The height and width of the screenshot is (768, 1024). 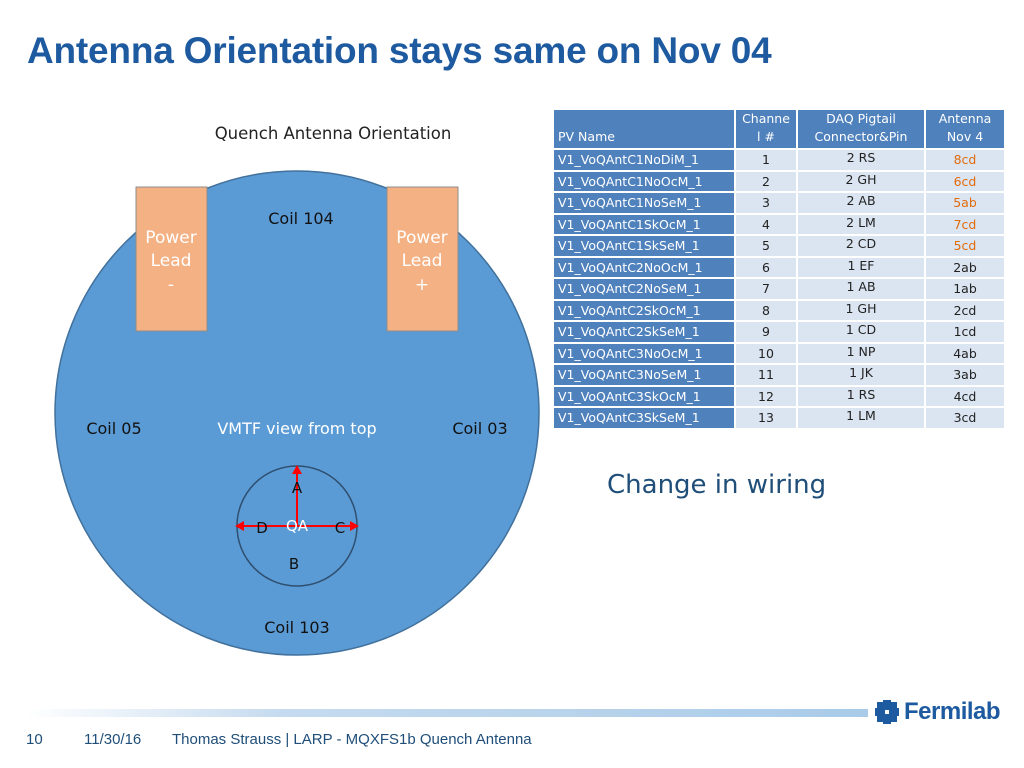 What do you see at coordinates (644, 160) in the screenshot?
I see `pv-cell: V1_VoQAntC1NoDiM_1` at bounding box center [644, 160].